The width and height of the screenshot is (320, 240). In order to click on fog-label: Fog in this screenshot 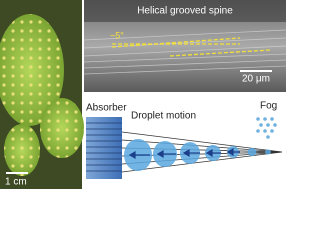, I will do `click(268, 106)`.